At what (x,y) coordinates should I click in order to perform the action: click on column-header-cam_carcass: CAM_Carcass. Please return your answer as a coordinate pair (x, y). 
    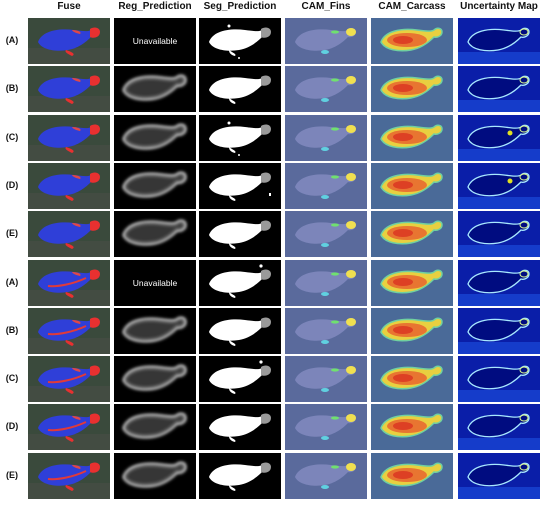
    Looking at the image, I should click on (412, 6).